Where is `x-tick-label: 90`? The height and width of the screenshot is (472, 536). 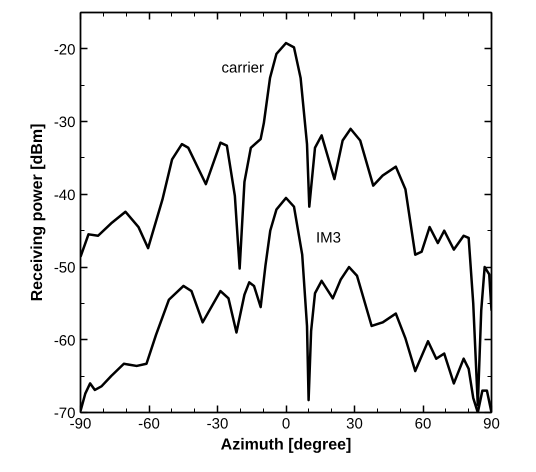 x-tick-label: 90 is located at coordinates (491, 424).